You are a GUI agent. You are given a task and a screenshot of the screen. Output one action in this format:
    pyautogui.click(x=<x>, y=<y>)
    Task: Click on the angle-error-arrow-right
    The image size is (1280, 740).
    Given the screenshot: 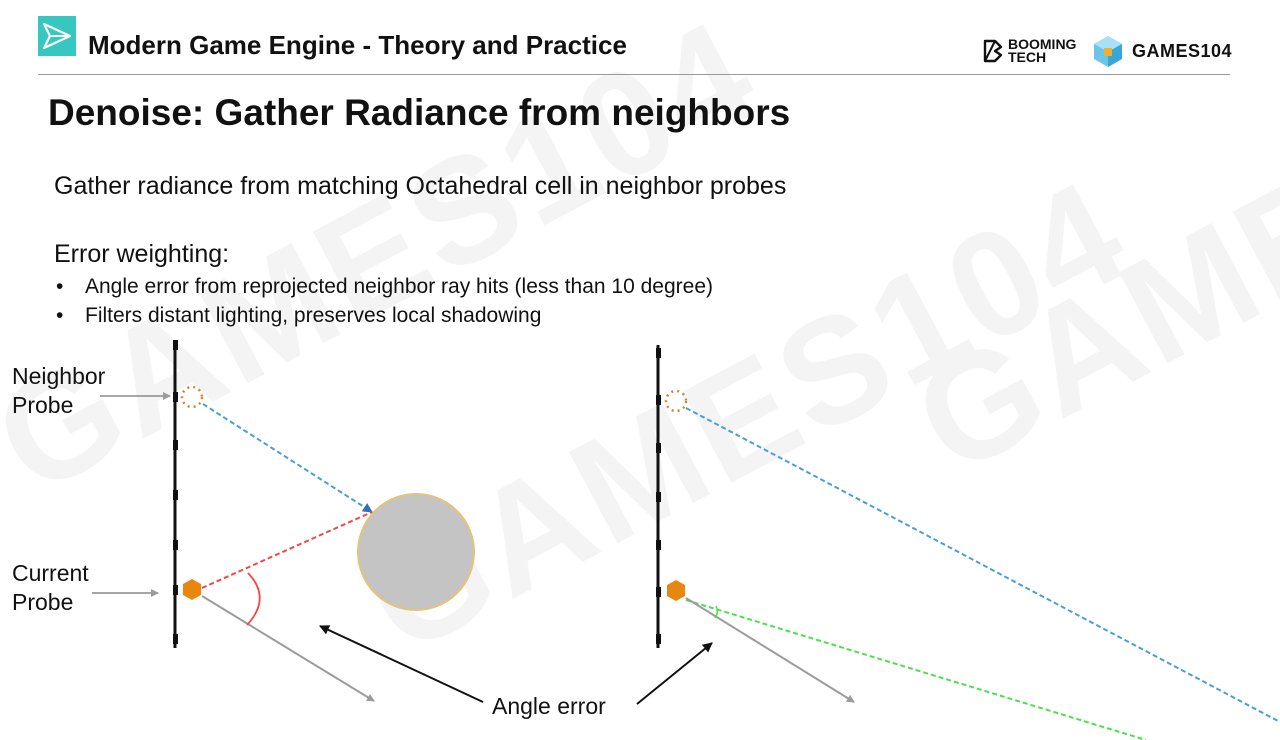 What is the action you would take?
    pyautogui.click(x=674, y=673)
    